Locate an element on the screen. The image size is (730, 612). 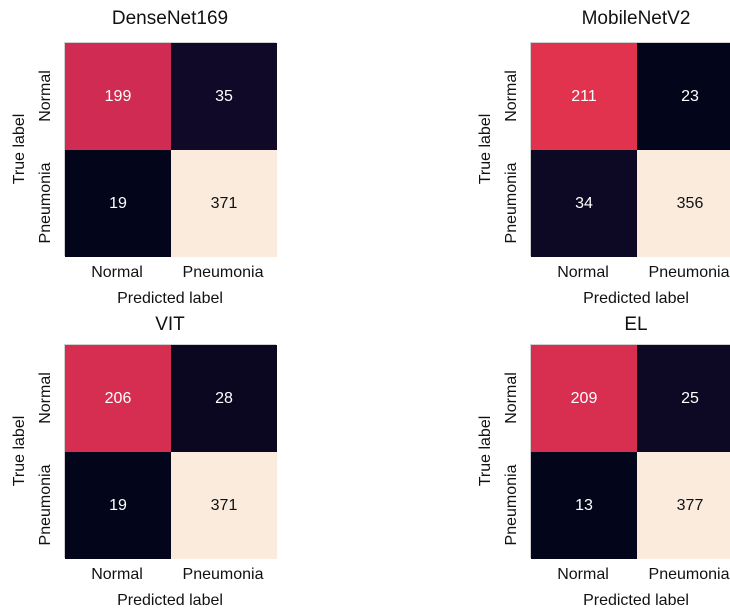
chart-title: EL is located at coordinates (636, 324).